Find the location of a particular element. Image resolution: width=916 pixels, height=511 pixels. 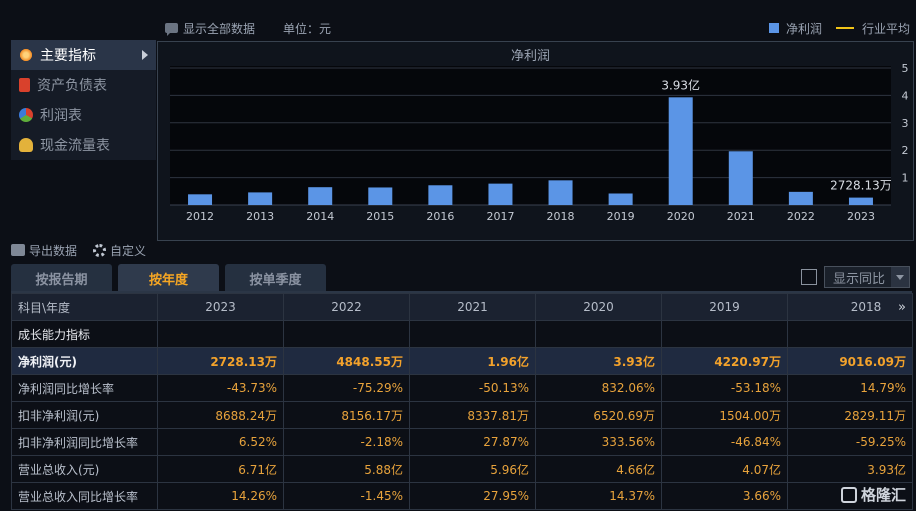

table-cell: 6.52% is located at coordinates (220, 442).